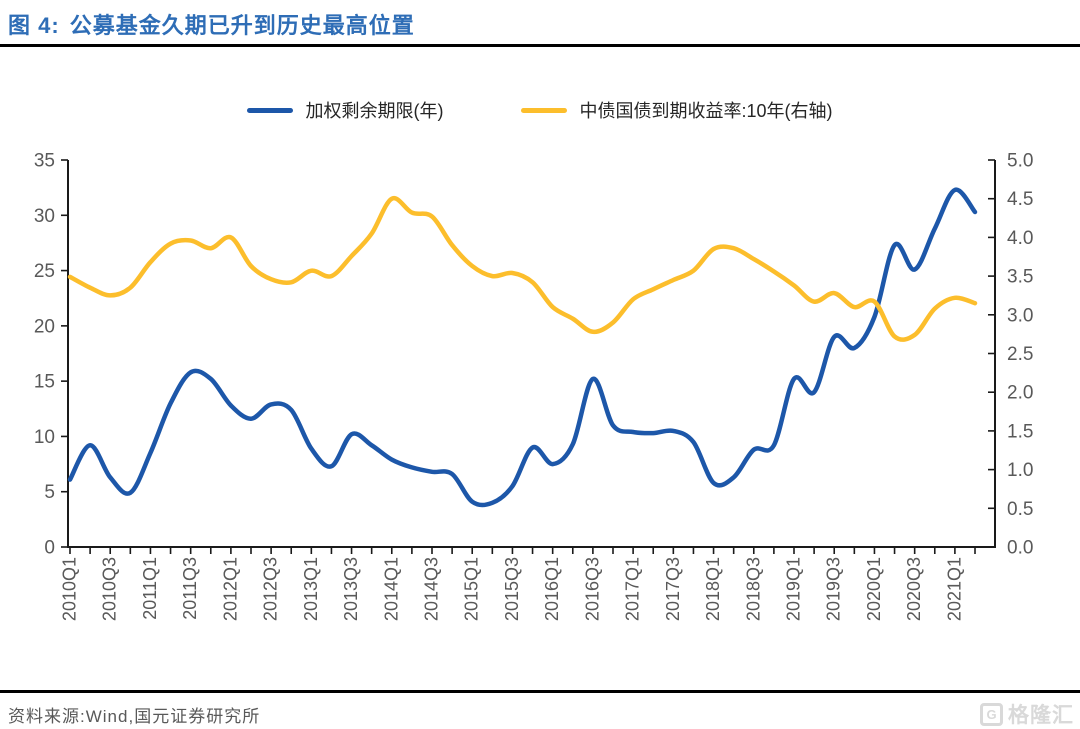 Image resolution: width=1080 pixels, height=729 pixels. I want to click on legend-item-fund-duration: 加权剩余期限(年), so click(345, 110).